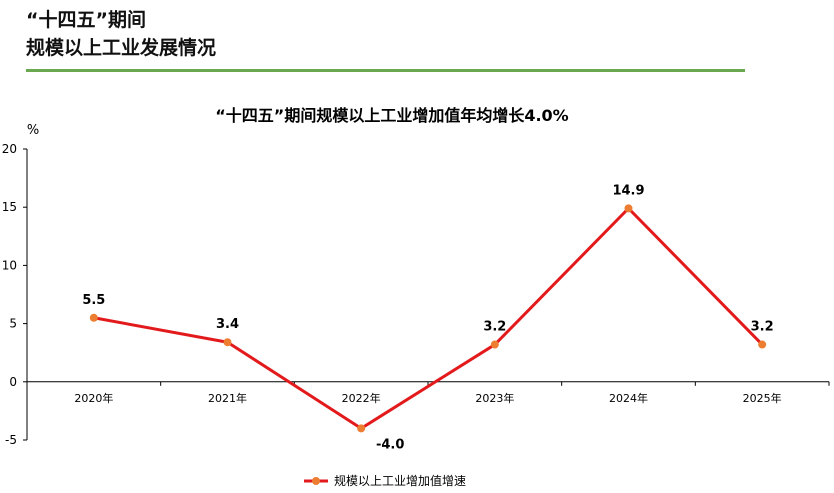  Describe the element at coordinates (33, 130) in the screenshot. I see `y-axis-unit: %` at that location.